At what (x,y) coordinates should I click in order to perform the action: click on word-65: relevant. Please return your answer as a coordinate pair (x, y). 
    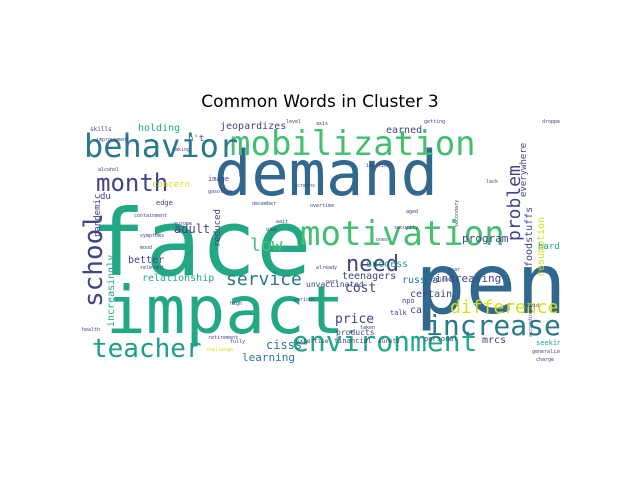
    Looking at the image, I should click on (152, 268).